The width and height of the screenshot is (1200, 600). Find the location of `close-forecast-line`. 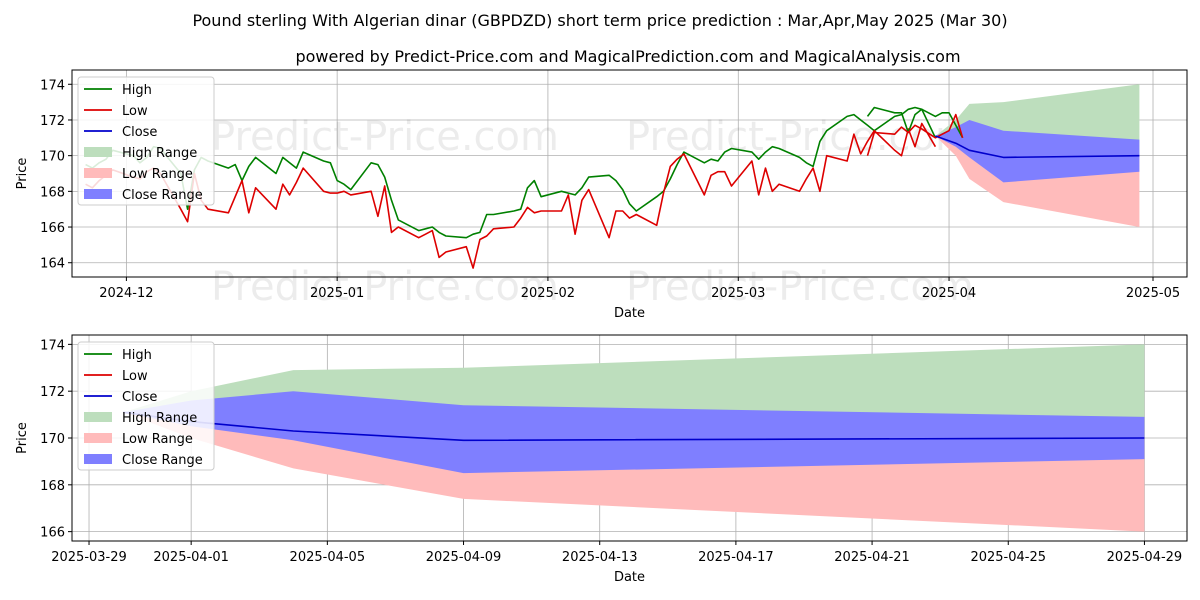

close-forecast-line is located at coordinates (1037, 147).